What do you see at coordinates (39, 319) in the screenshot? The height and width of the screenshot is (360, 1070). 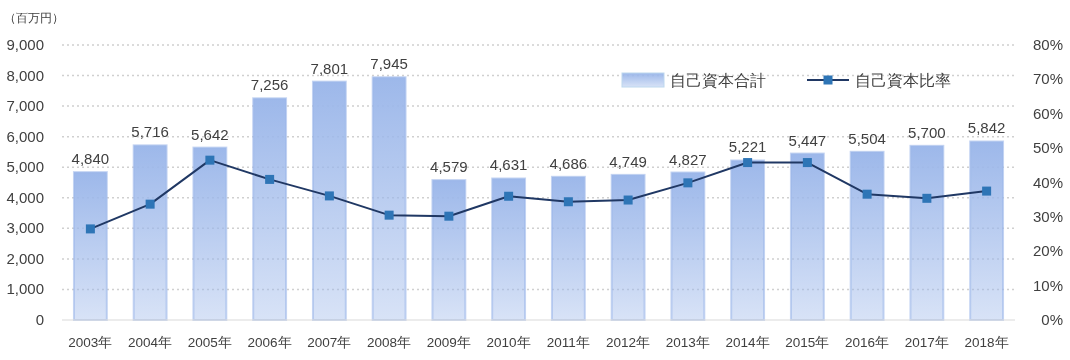 I see `y-tick-label: 0` at bounding box center [39, 319].